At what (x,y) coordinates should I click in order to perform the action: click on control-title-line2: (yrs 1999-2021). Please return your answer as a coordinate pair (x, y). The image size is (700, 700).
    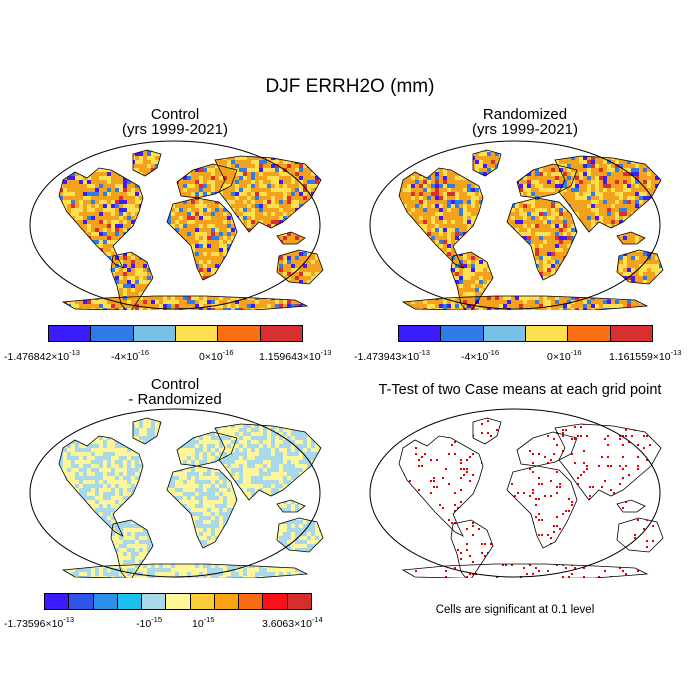
    Looking at the image, I should click on (175, 129).